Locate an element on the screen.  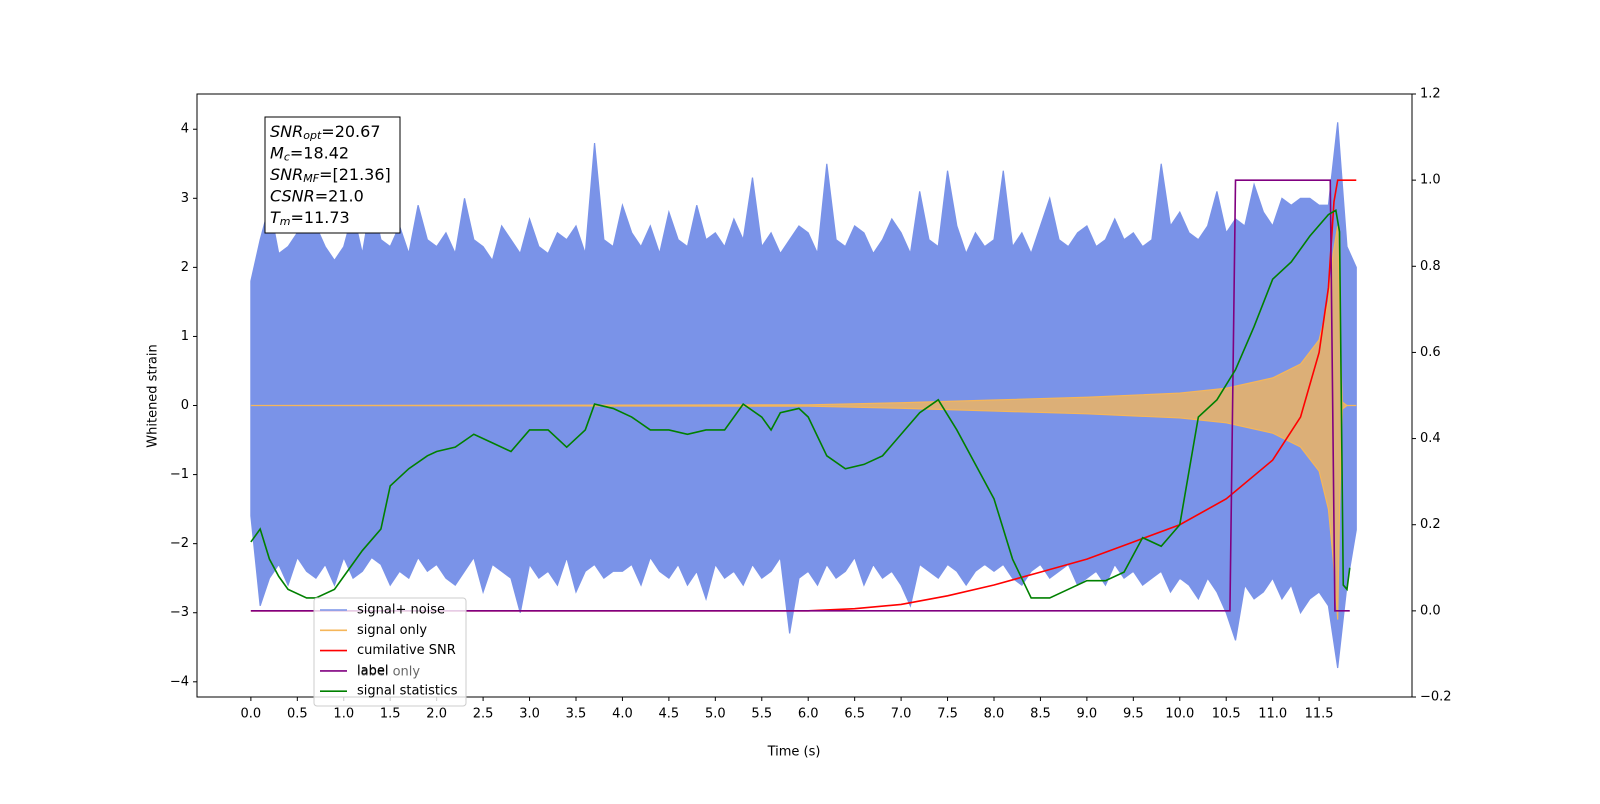
y-tick-label: −3 is located at coordinates (179, 612).